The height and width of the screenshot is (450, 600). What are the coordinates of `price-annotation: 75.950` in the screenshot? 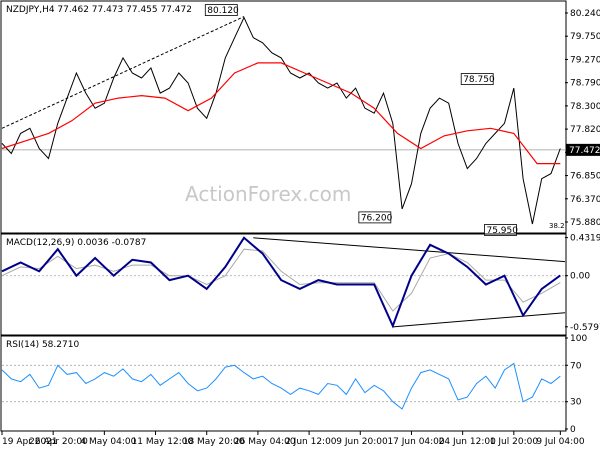 It's located at (501, 230).